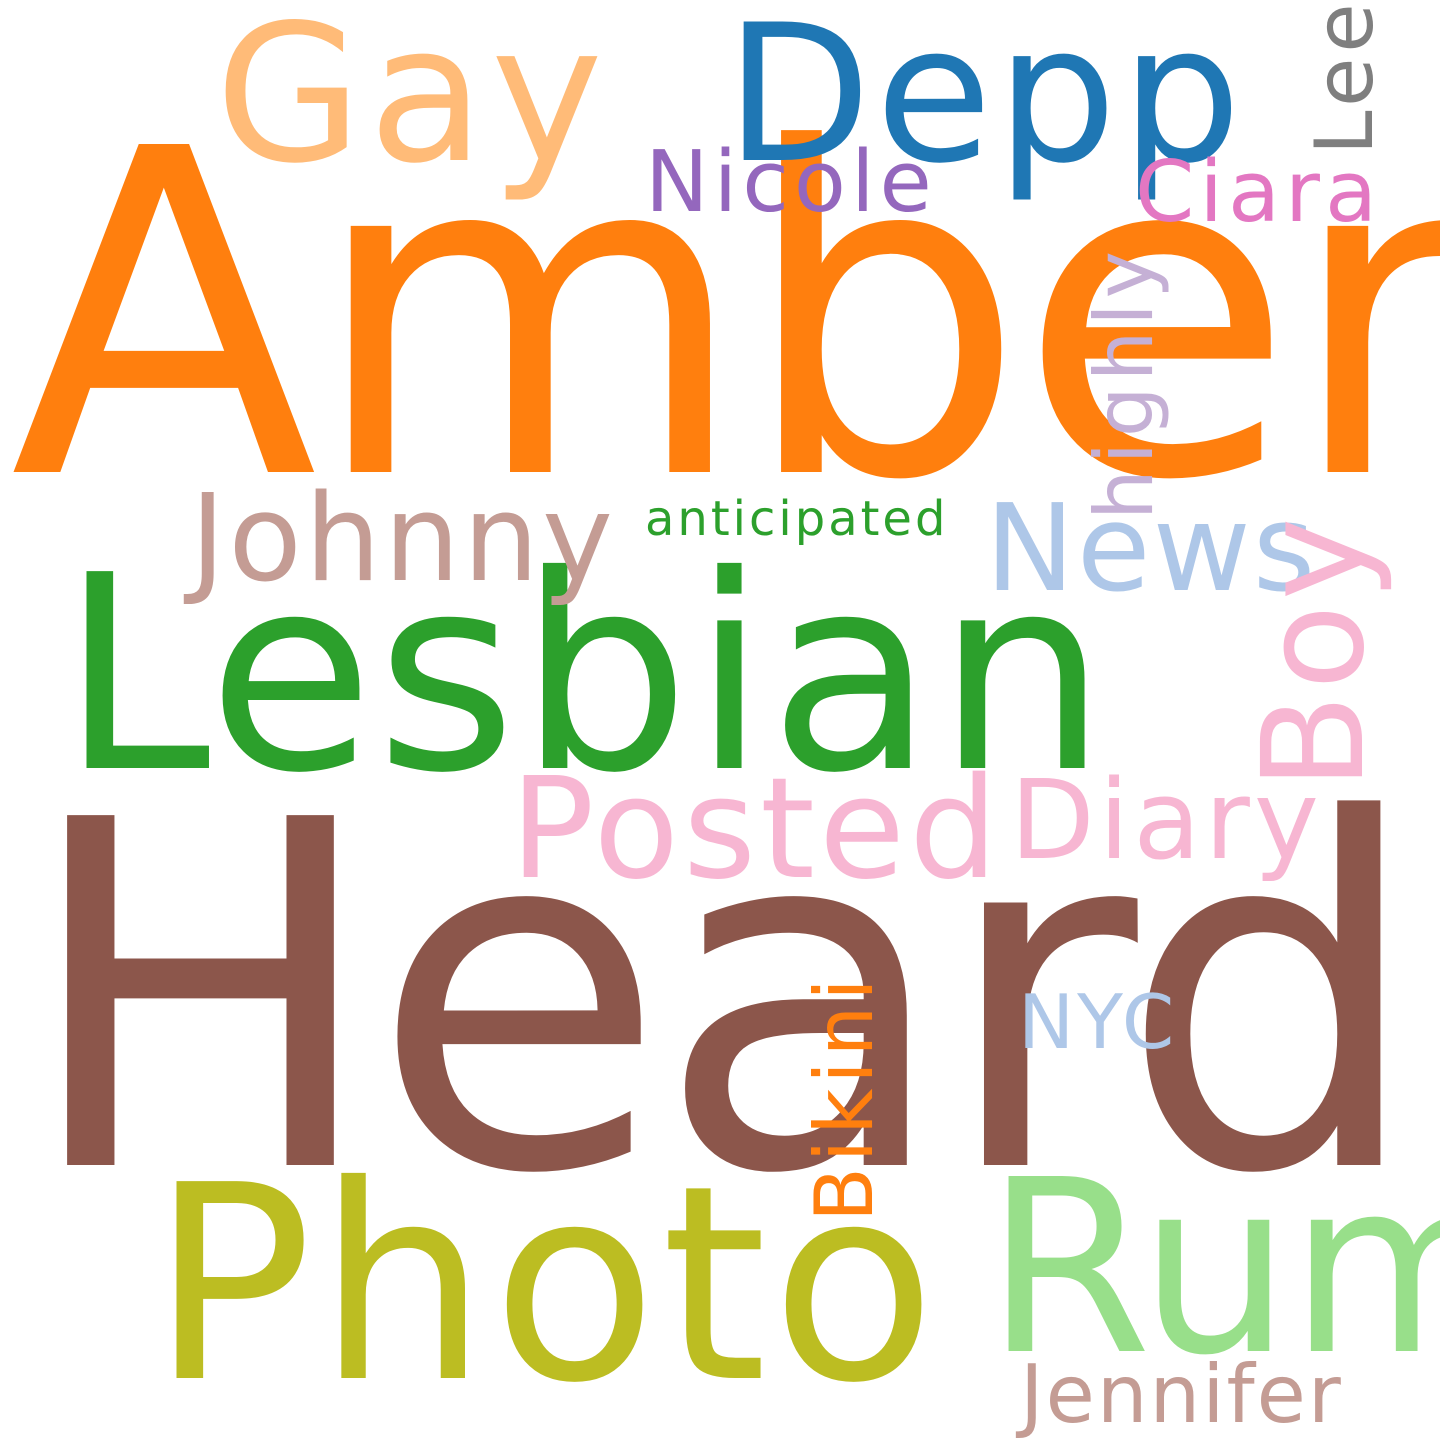  I want to click on word-diary: Diary, so click(1166, 820).